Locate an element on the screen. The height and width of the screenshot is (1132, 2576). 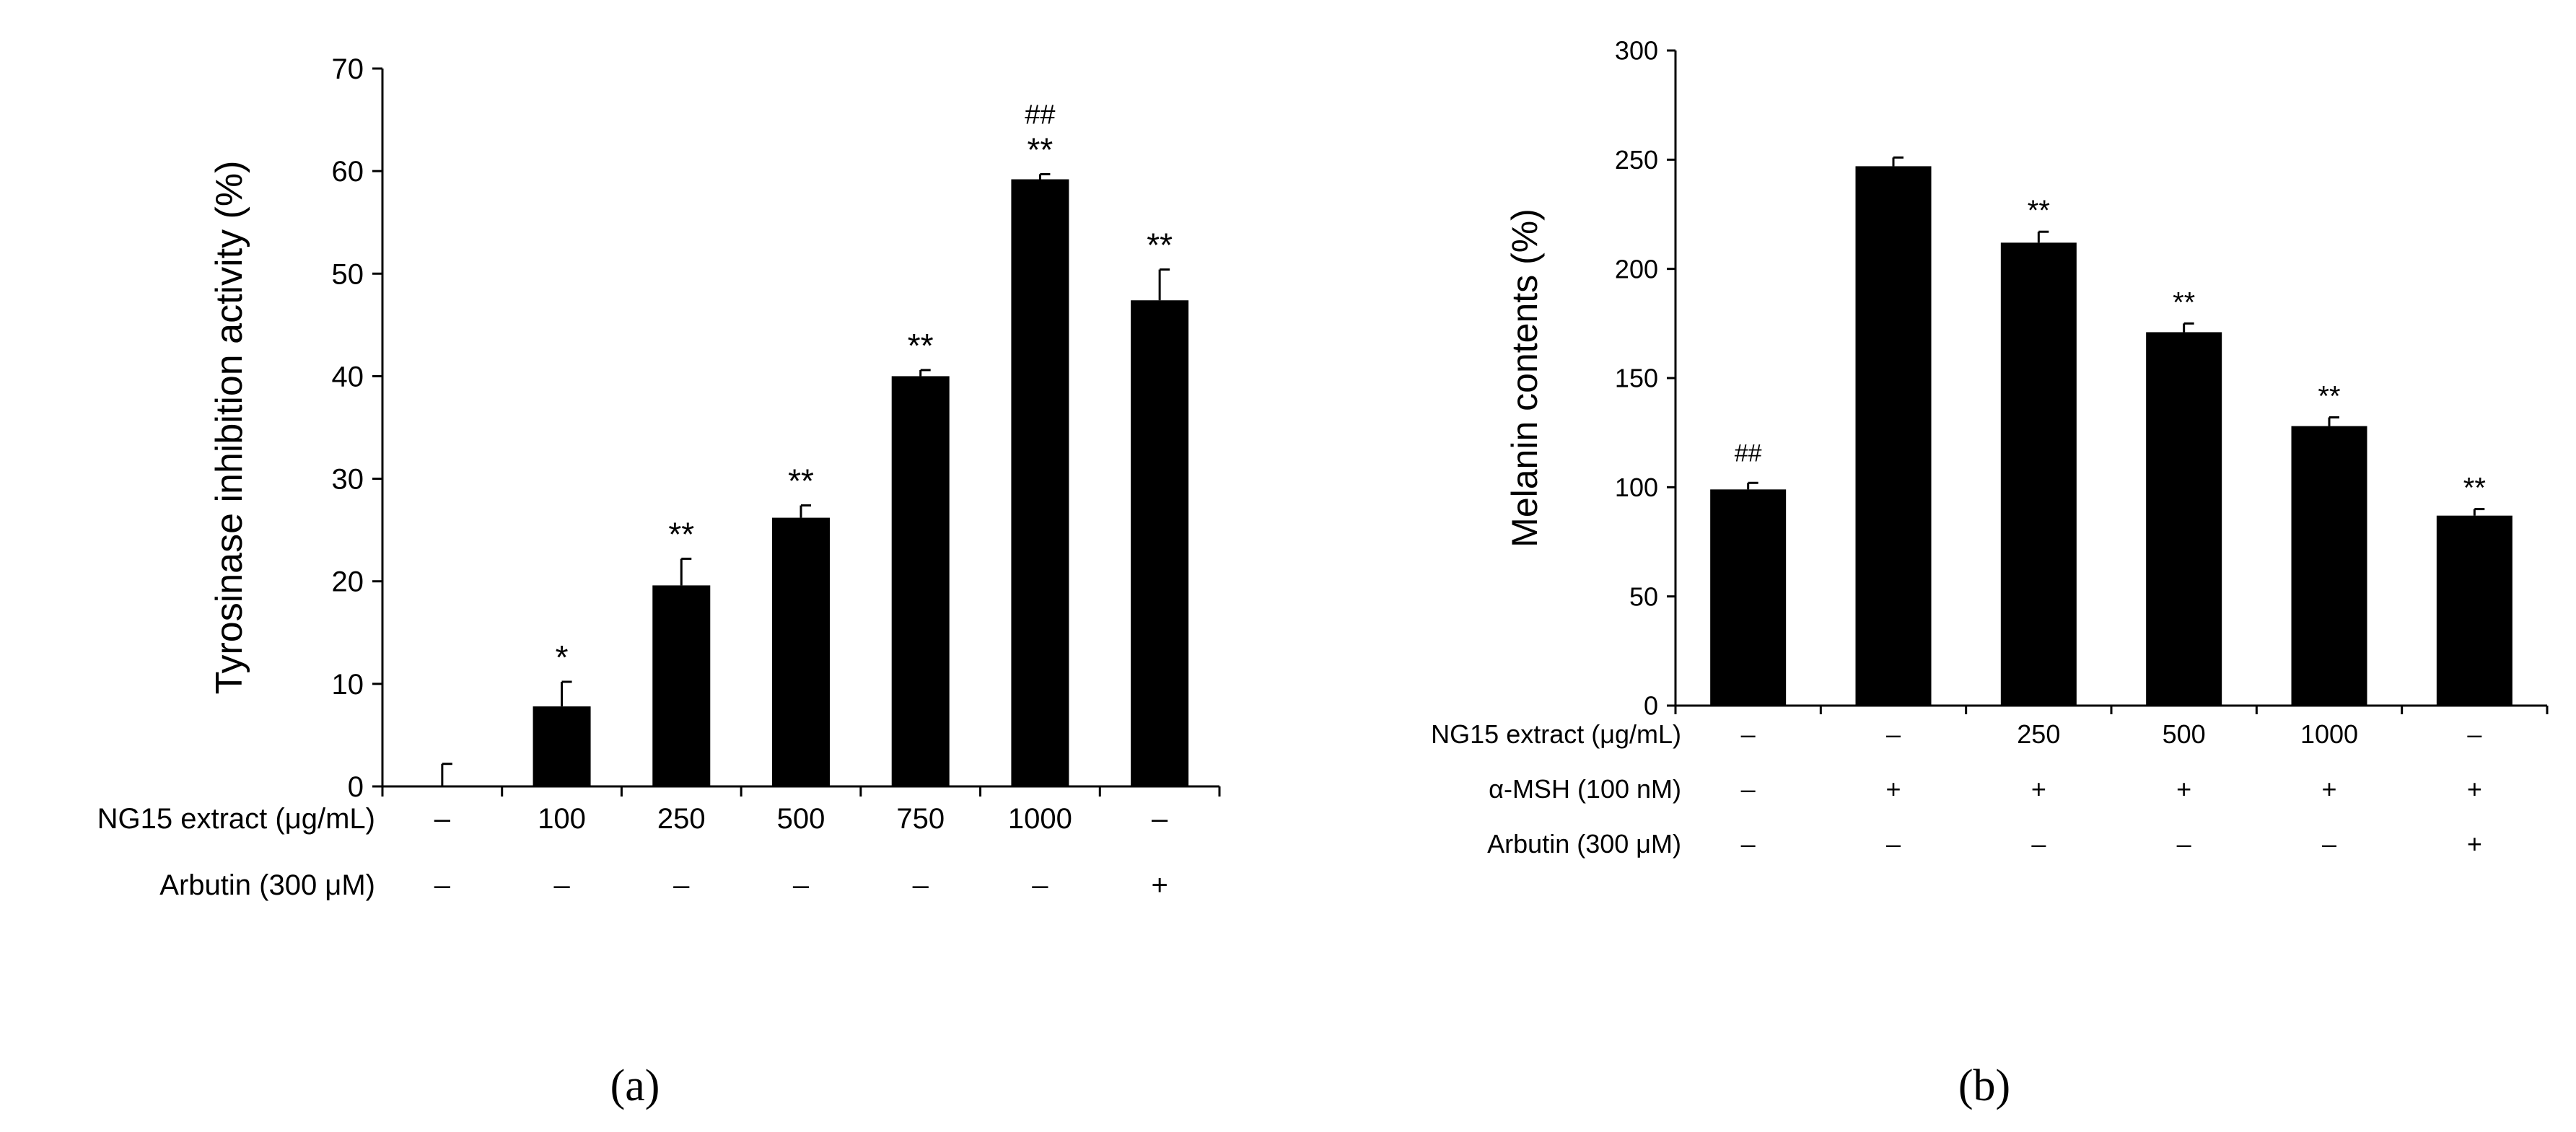
y-tick-label: 300 is located at coordinates (1636, 51).